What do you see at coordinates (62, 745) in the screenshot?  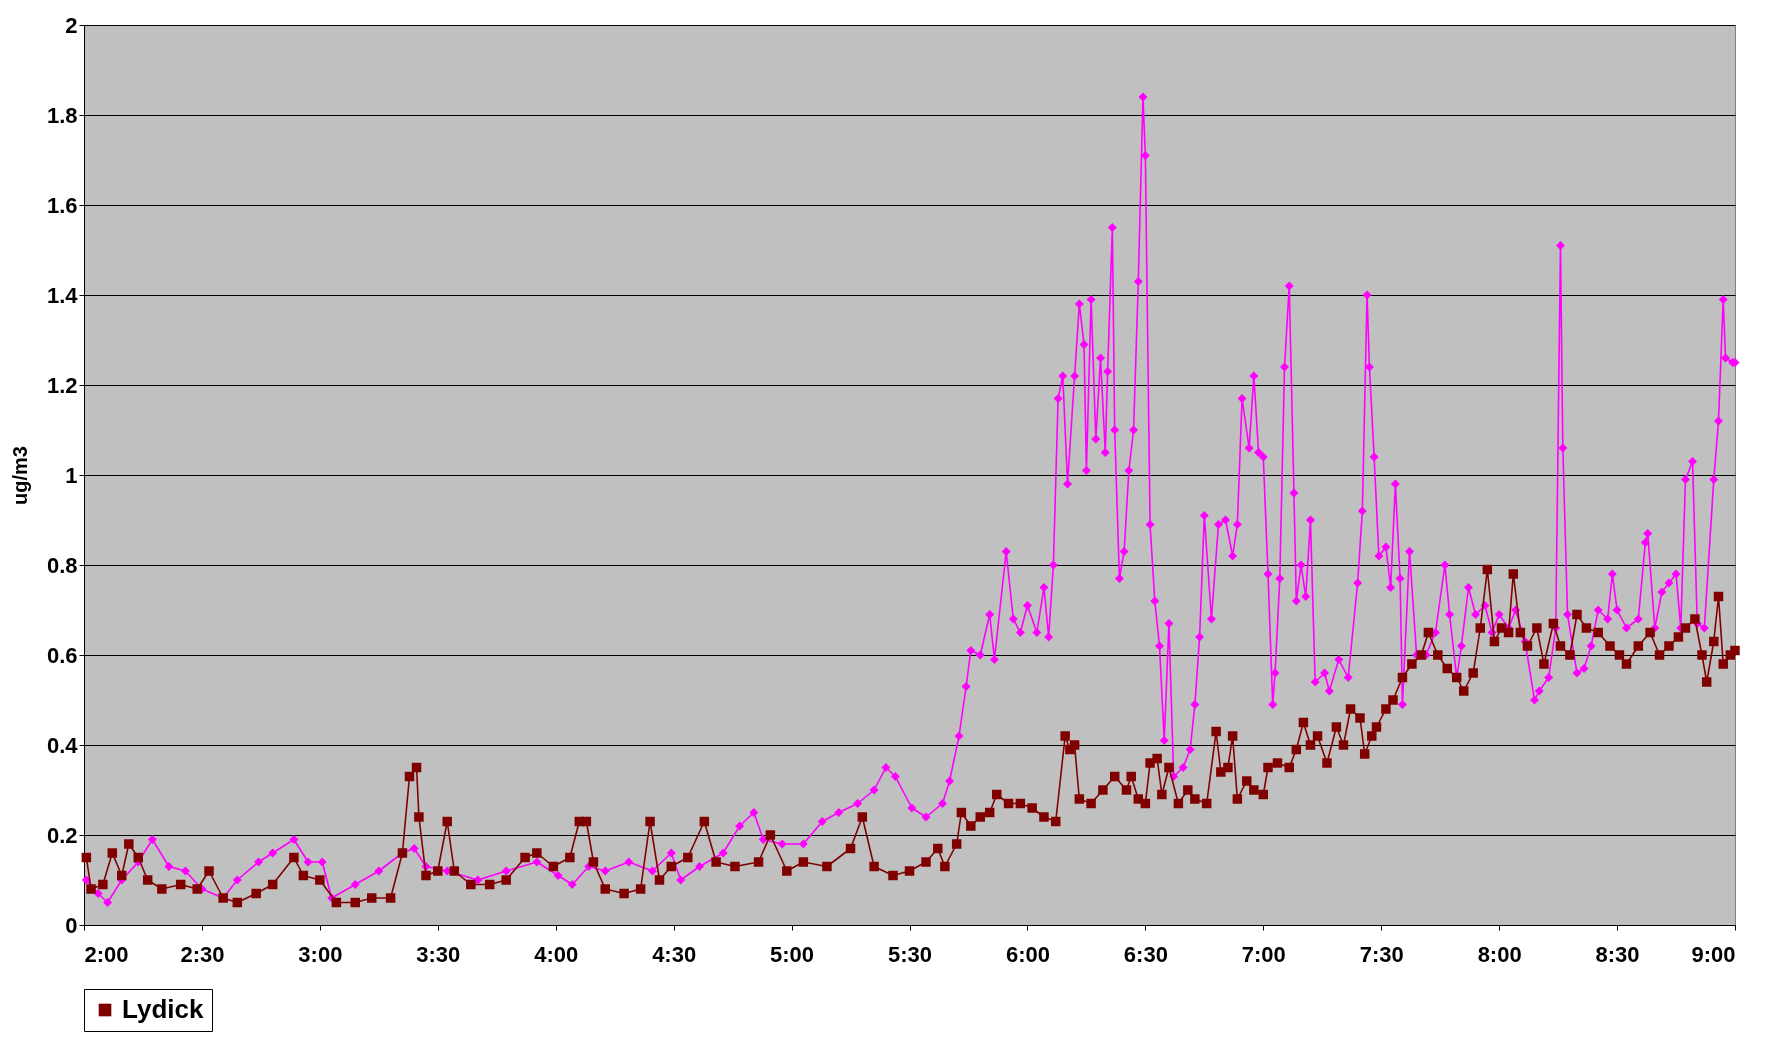 I see `y-tick-label: 0.4` at bounding box center [62, 745].